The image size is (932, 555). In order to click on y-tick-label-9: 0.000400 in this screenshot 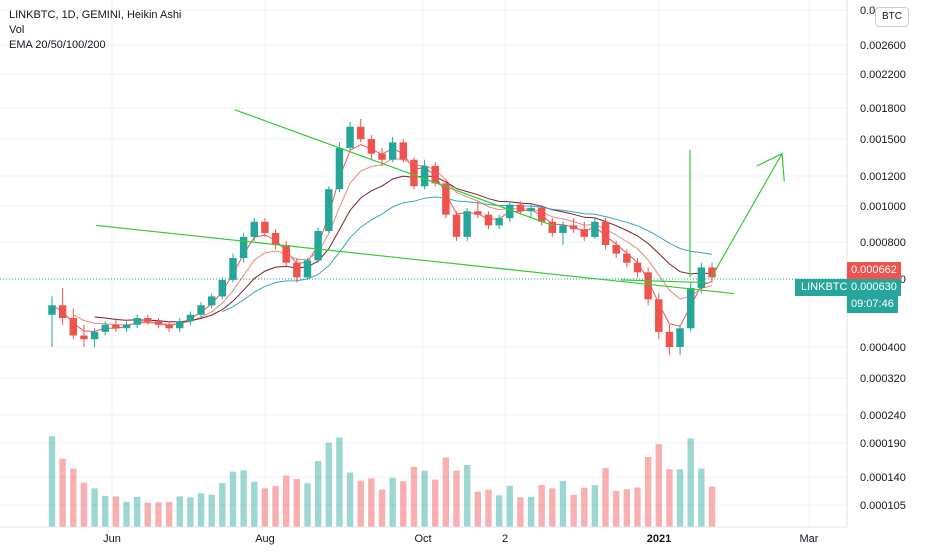, I will do `click(883, 348)`.